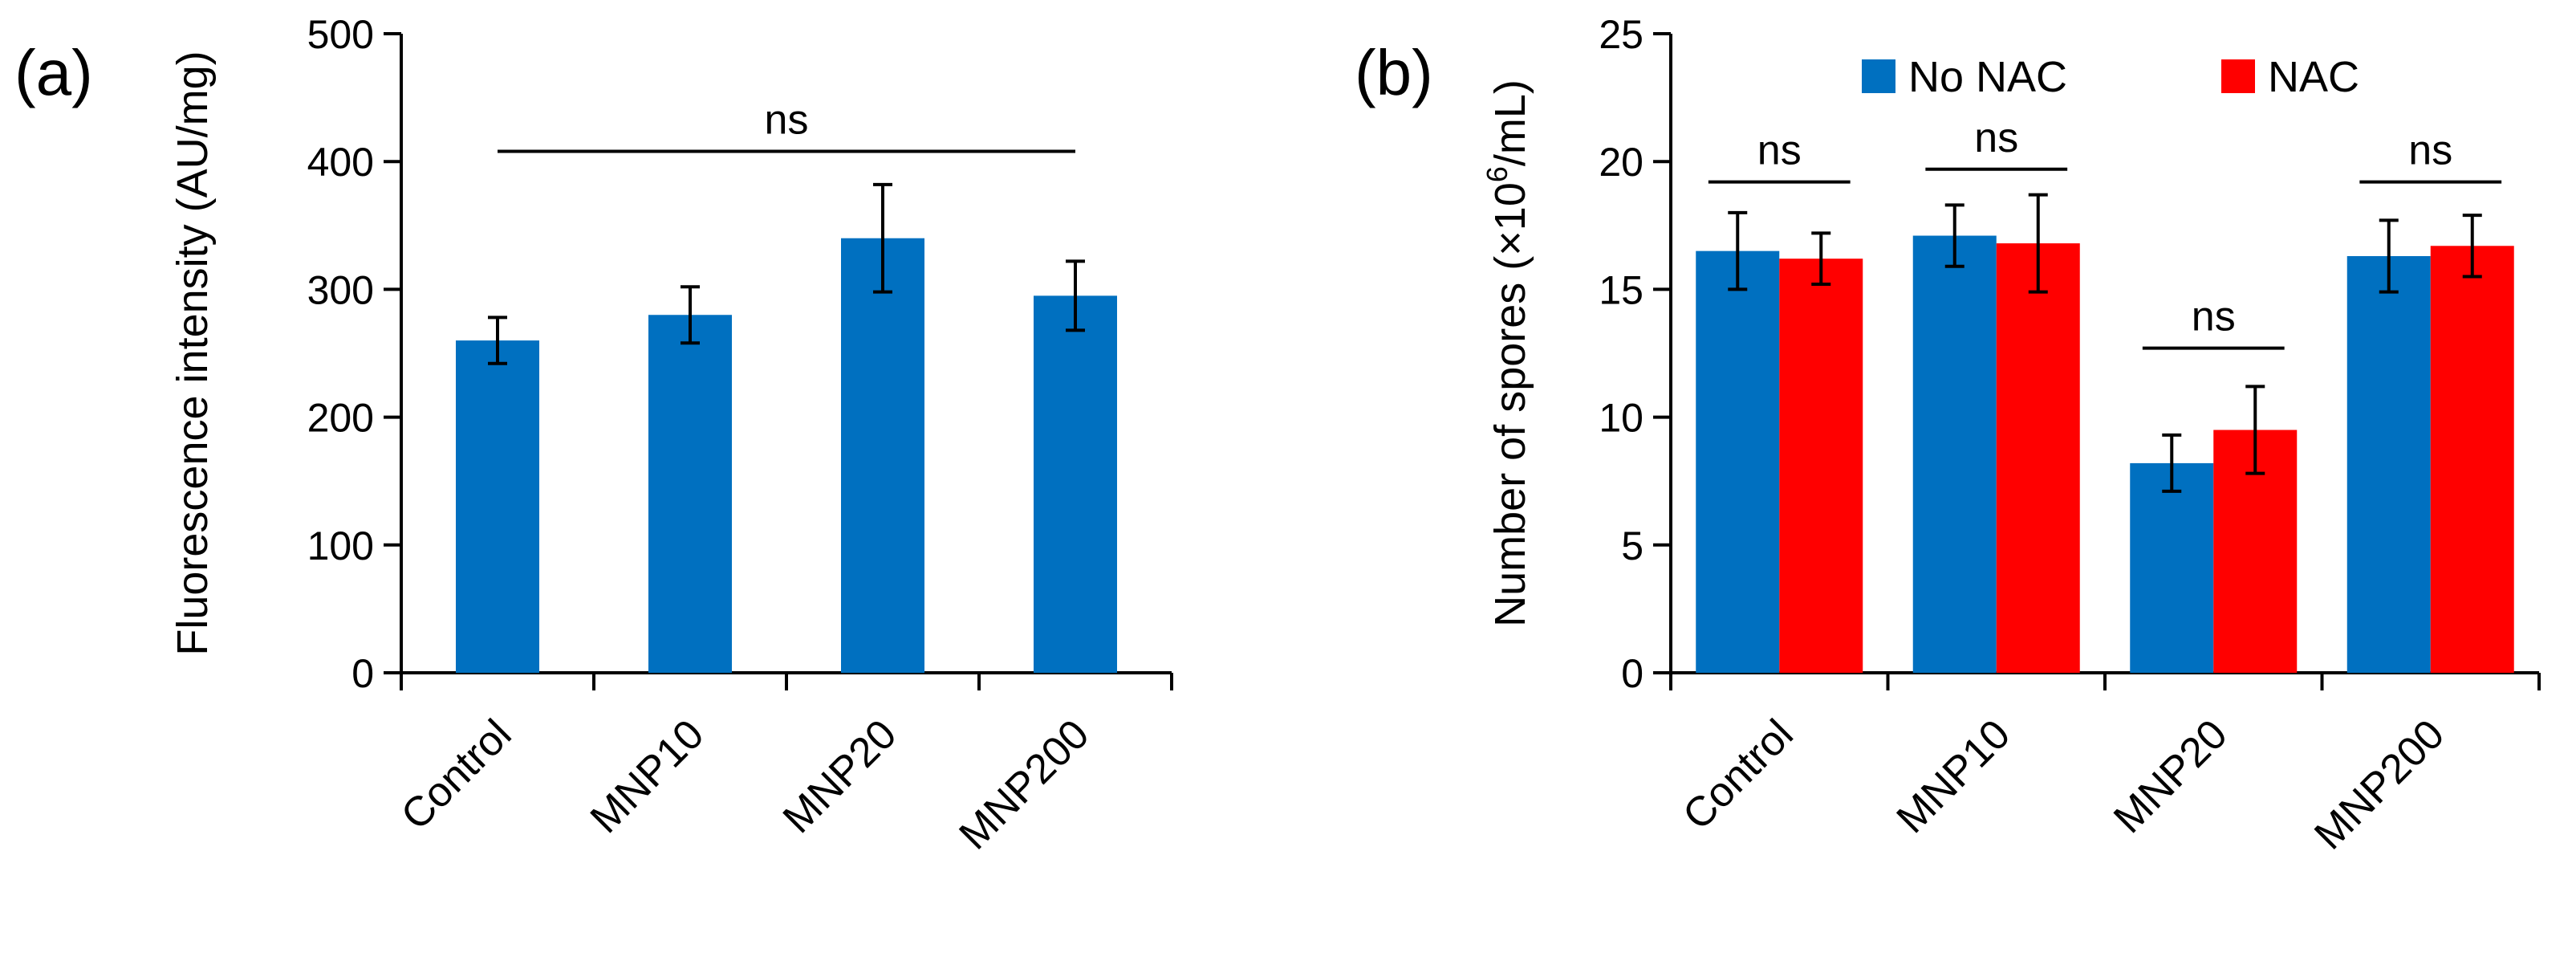 The image size is (2576, 957). I want to click on panel-label: (a), so click(54, 72).